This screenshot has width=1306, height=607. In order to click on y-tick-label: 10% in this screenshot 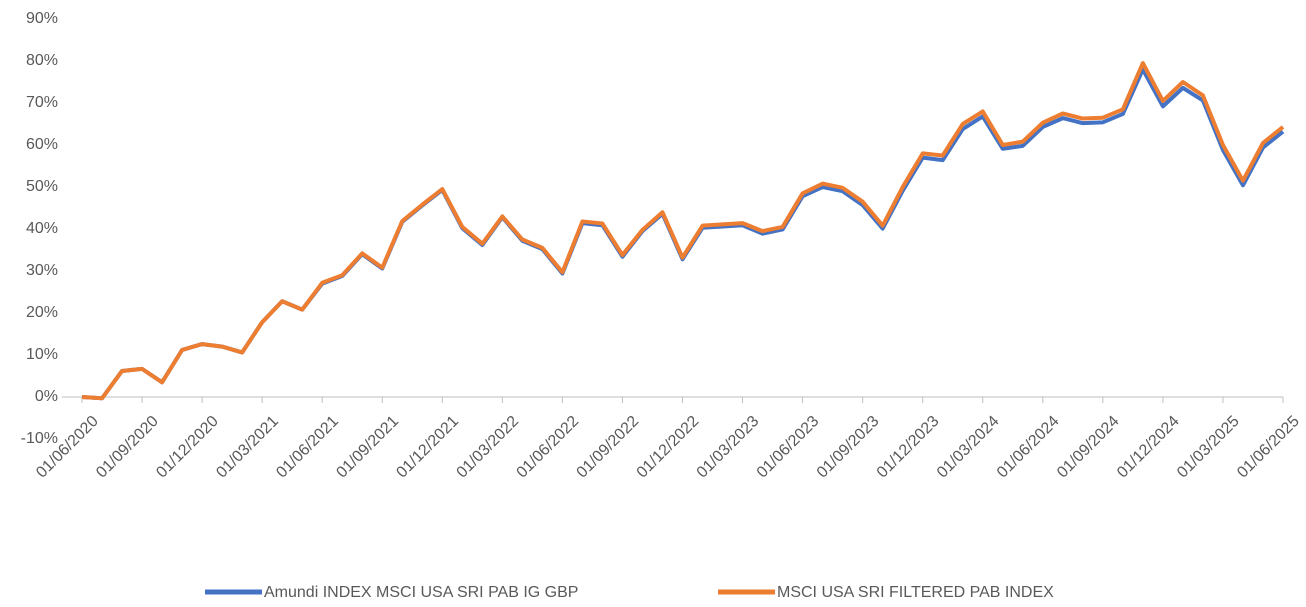, I will do `click(42, 354)`.